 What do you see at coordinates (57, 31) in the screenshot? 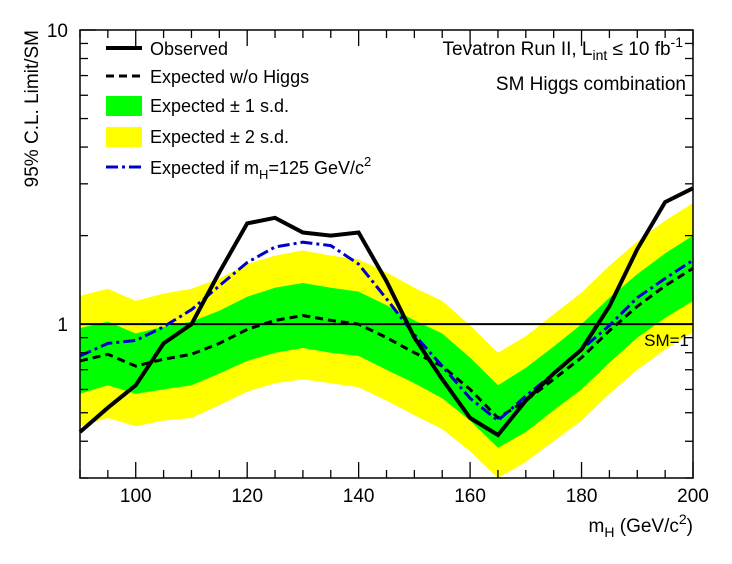
I see `y-tick-label: 10` at bounding box center [57, 31].